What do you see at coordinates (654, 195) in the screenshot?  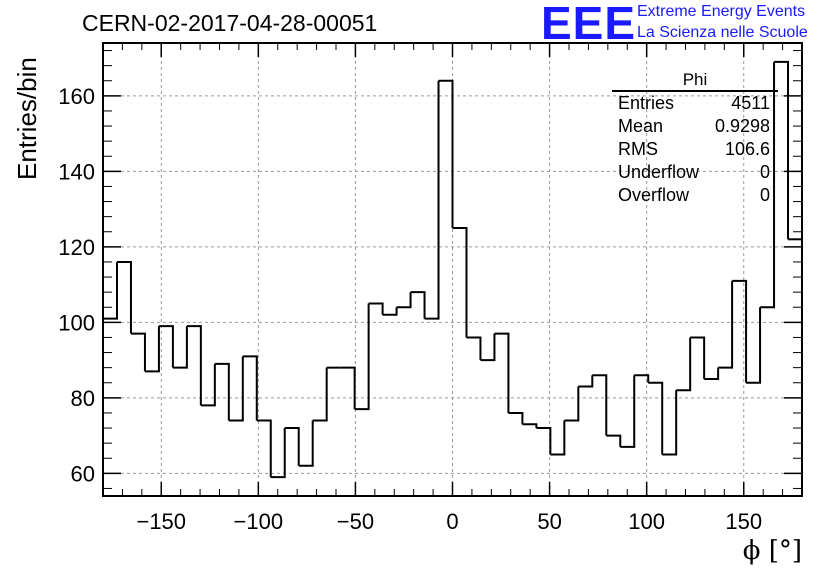 I see `stats-key: Overflow` at bounding box center [654, 195].